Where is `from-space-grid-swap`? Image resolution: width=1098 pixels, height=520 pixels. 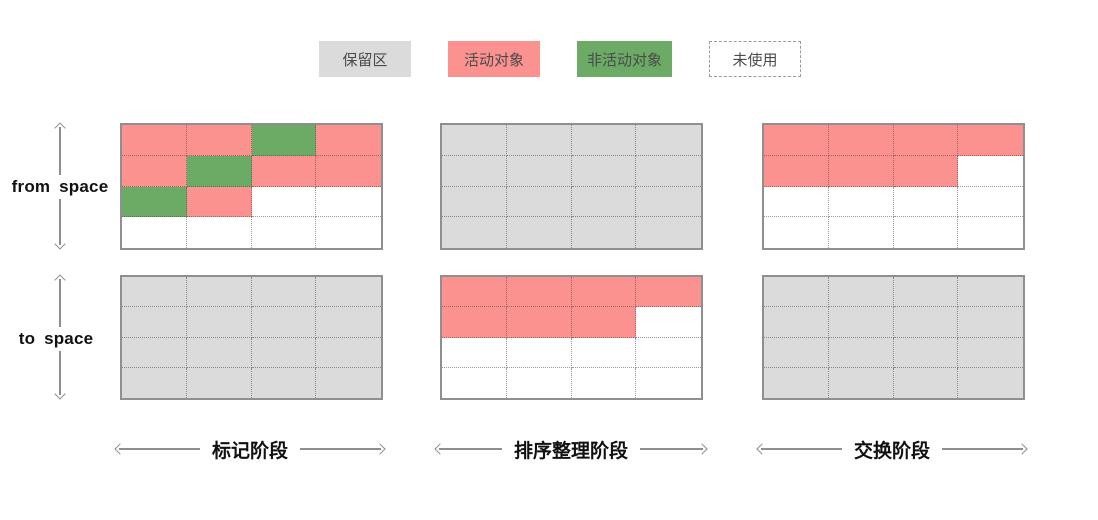 from-space-grid-swap is located at coordinates (893, 186).